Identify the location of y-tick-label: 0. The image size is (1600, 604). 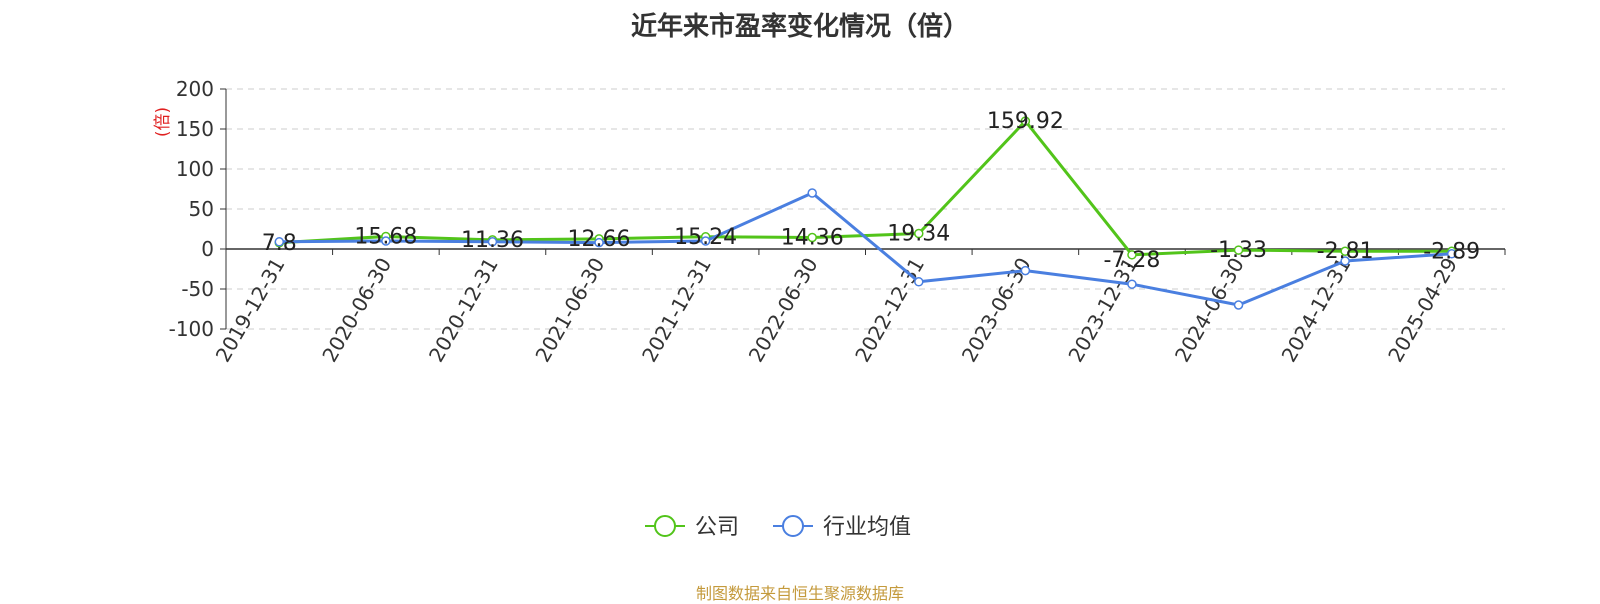
(207, 249).